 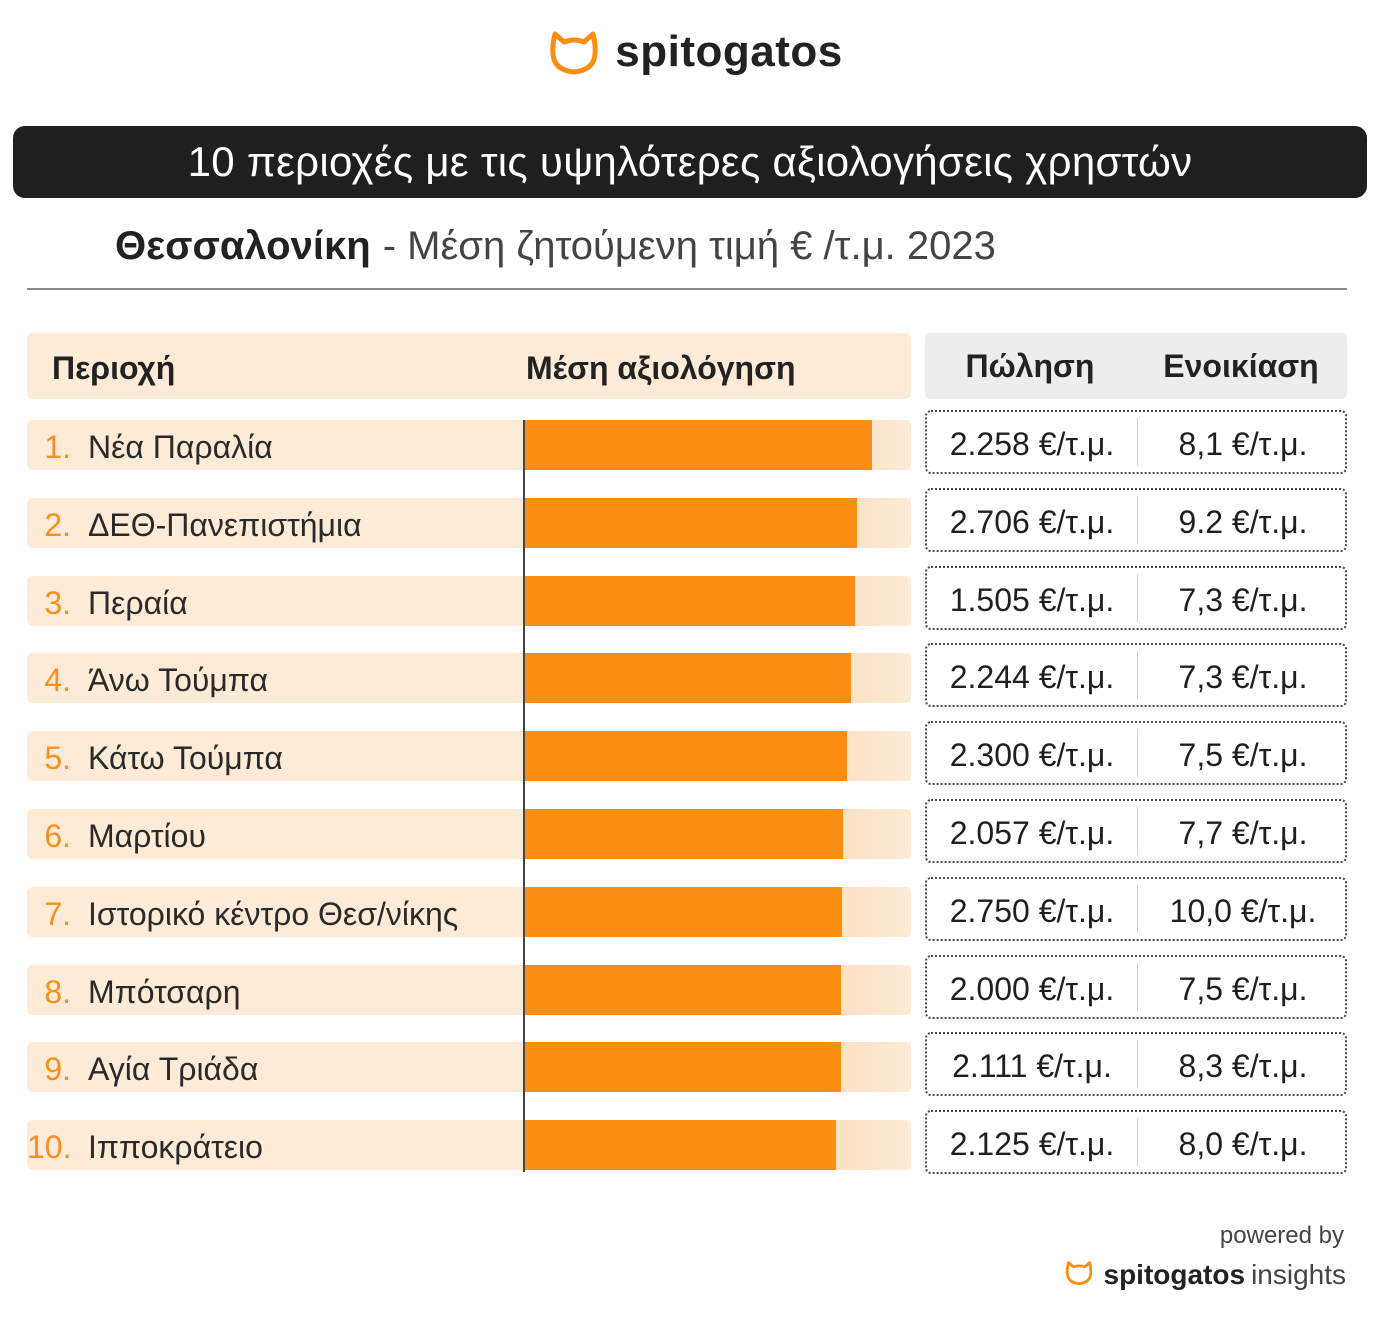 I want to click on price-row: 2.258 €/τ.μ. 8,1 €/τ.μ., so click(x=1136, y=442).